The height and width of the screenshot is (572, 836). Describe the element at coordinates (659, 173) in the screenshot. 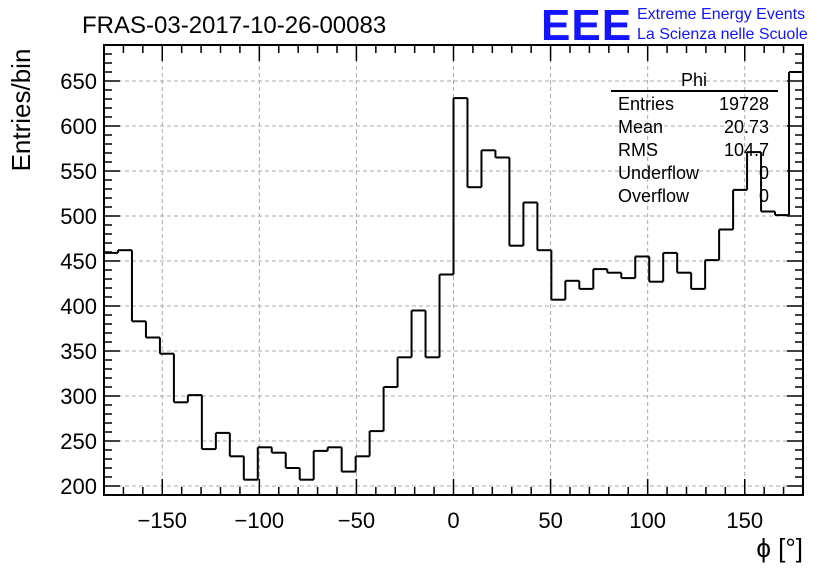

I see `stats-label-underflow: Underflow` at that location.